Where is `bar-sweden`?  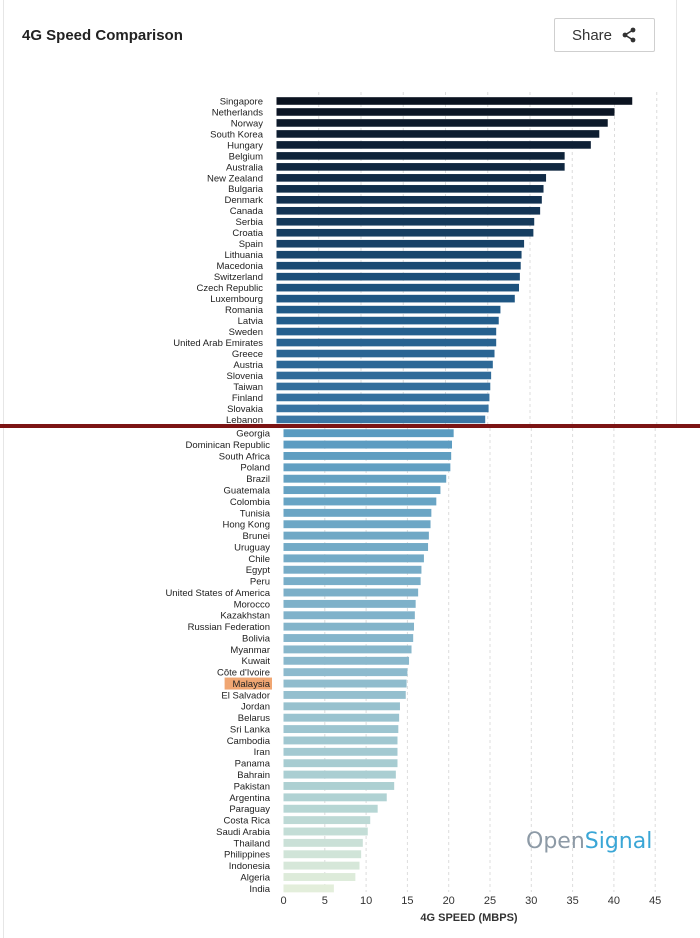 bar-sweden is located at coordinates (386, 331).